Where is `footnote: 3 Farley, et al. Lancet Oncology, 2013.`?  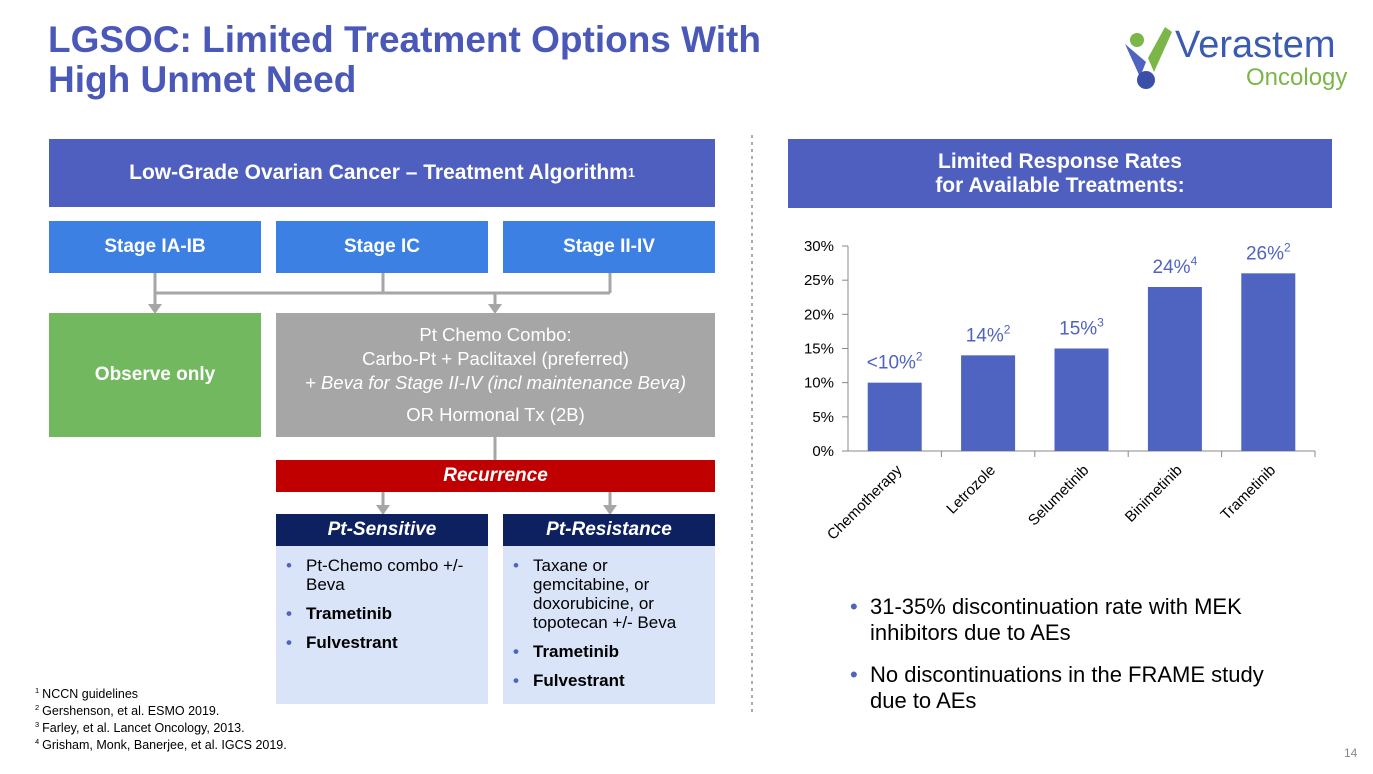
footnote: 3 Farley, et al. Lancet Oncology, 2013. is located at coordinates (140, 727).